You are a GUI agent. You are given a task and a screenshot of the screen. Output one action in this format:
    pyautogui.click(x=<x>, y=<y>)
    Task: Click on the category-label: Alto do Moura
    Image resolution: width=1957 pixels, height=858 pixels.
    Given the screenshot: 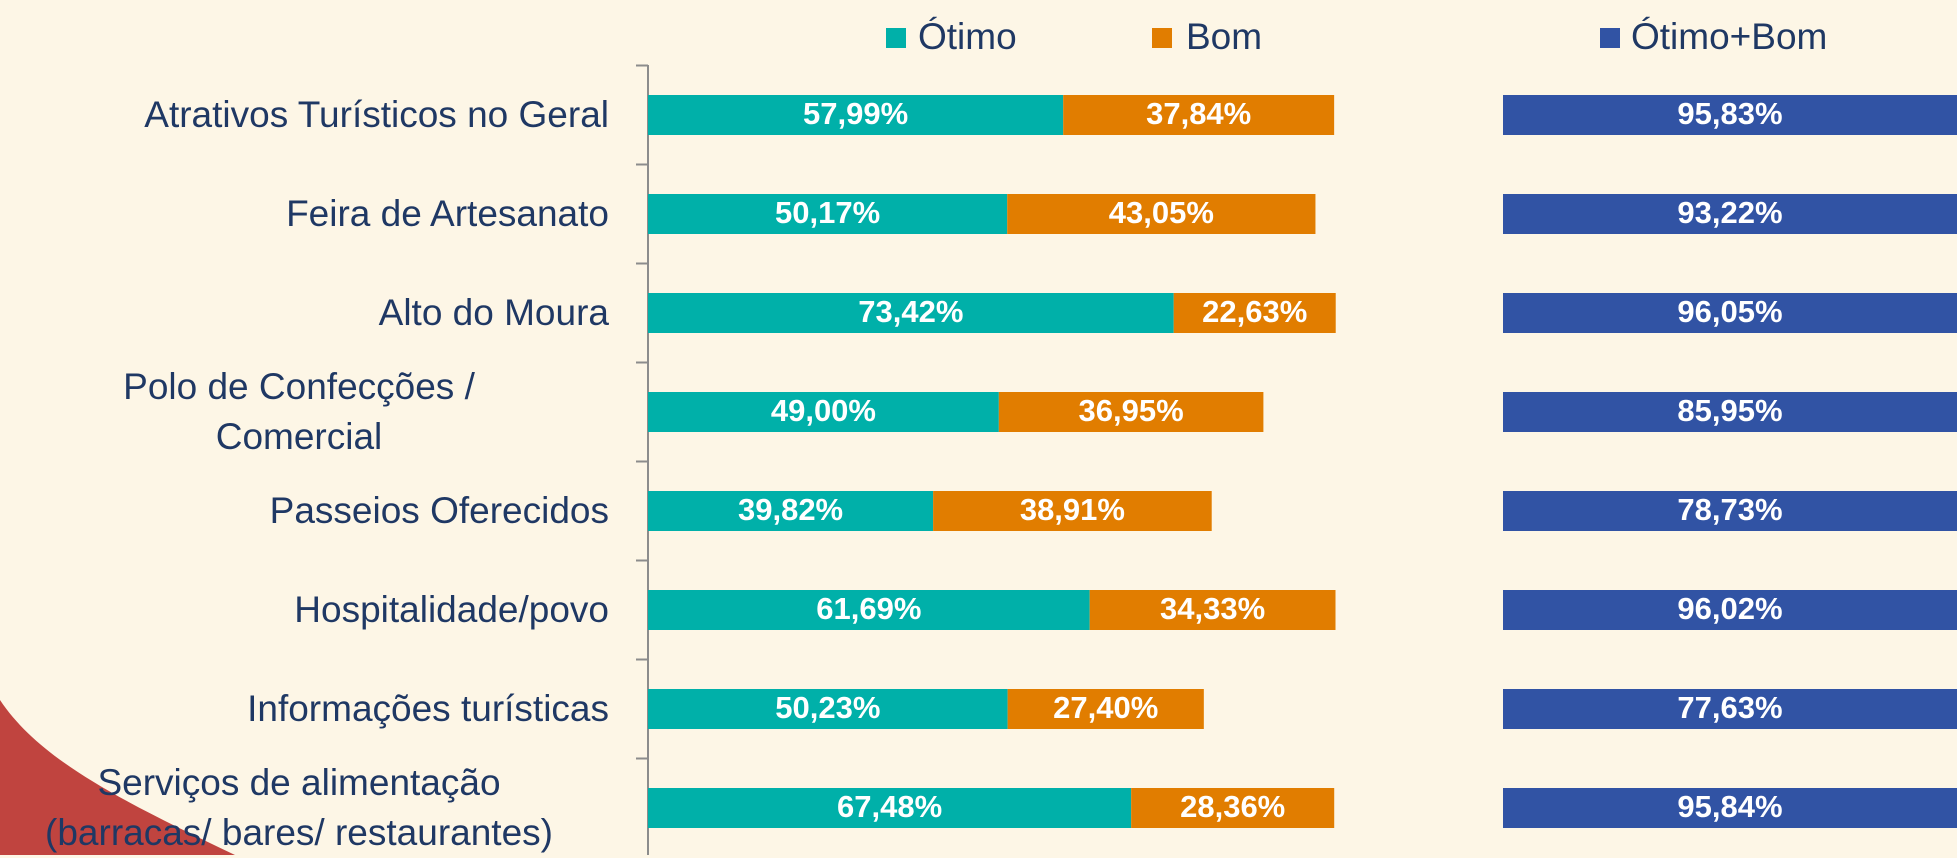 What is the action you would take?
    pyautogui.click(x=493, y=312)
    